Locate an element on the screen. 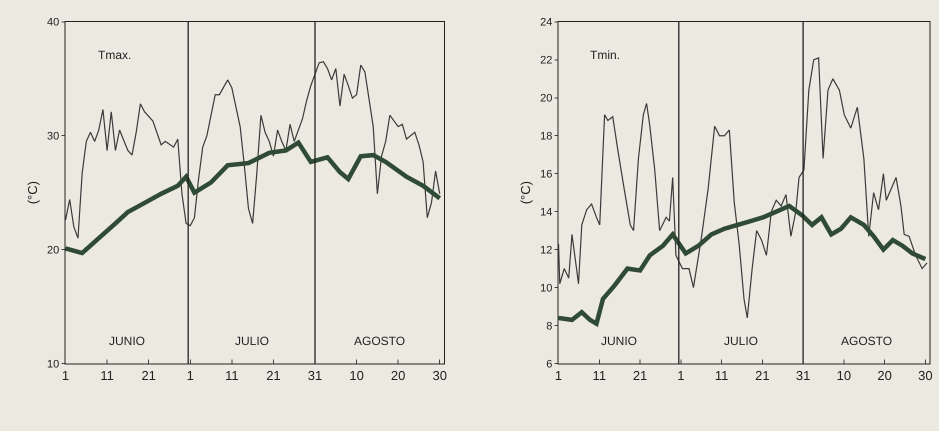 The height and width of the screenshot is (431, 939). y-tick-label: 16 is located at coordinates (546, 174).